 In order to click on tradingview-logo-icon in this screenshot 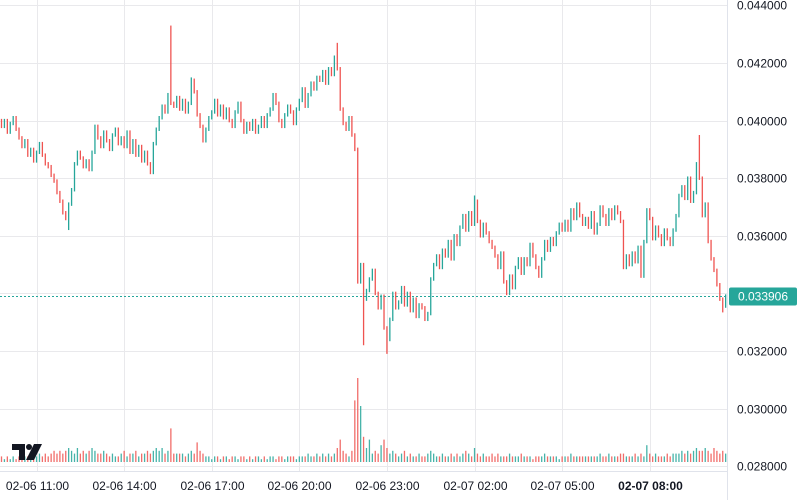, I will do `click(27, 452)`.